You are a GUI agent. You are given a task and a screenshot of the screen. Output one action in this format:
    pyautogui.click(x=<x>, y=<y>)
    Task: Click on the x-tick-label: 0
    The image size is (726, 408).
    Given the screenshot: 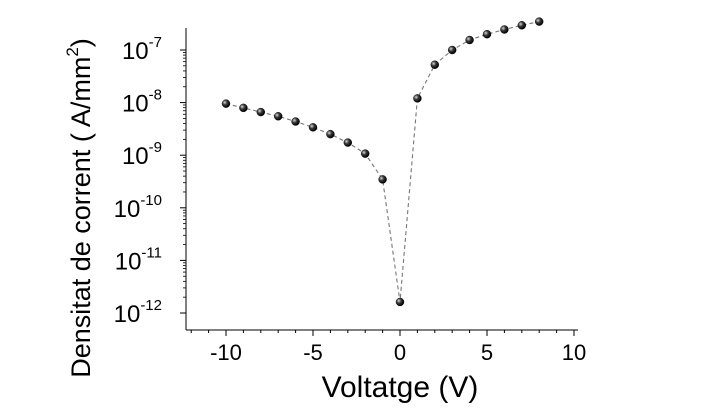 What is the action you would take?
    pyautogui.click(x=400, y=352)
    